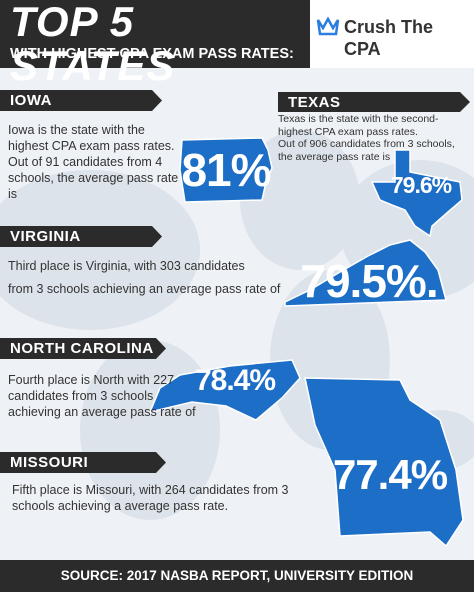 This screenshot has height=592, width=474. Describe the element at coordinates (81, 100) in the screenshot. I see `state-label: IOWA` at that location.